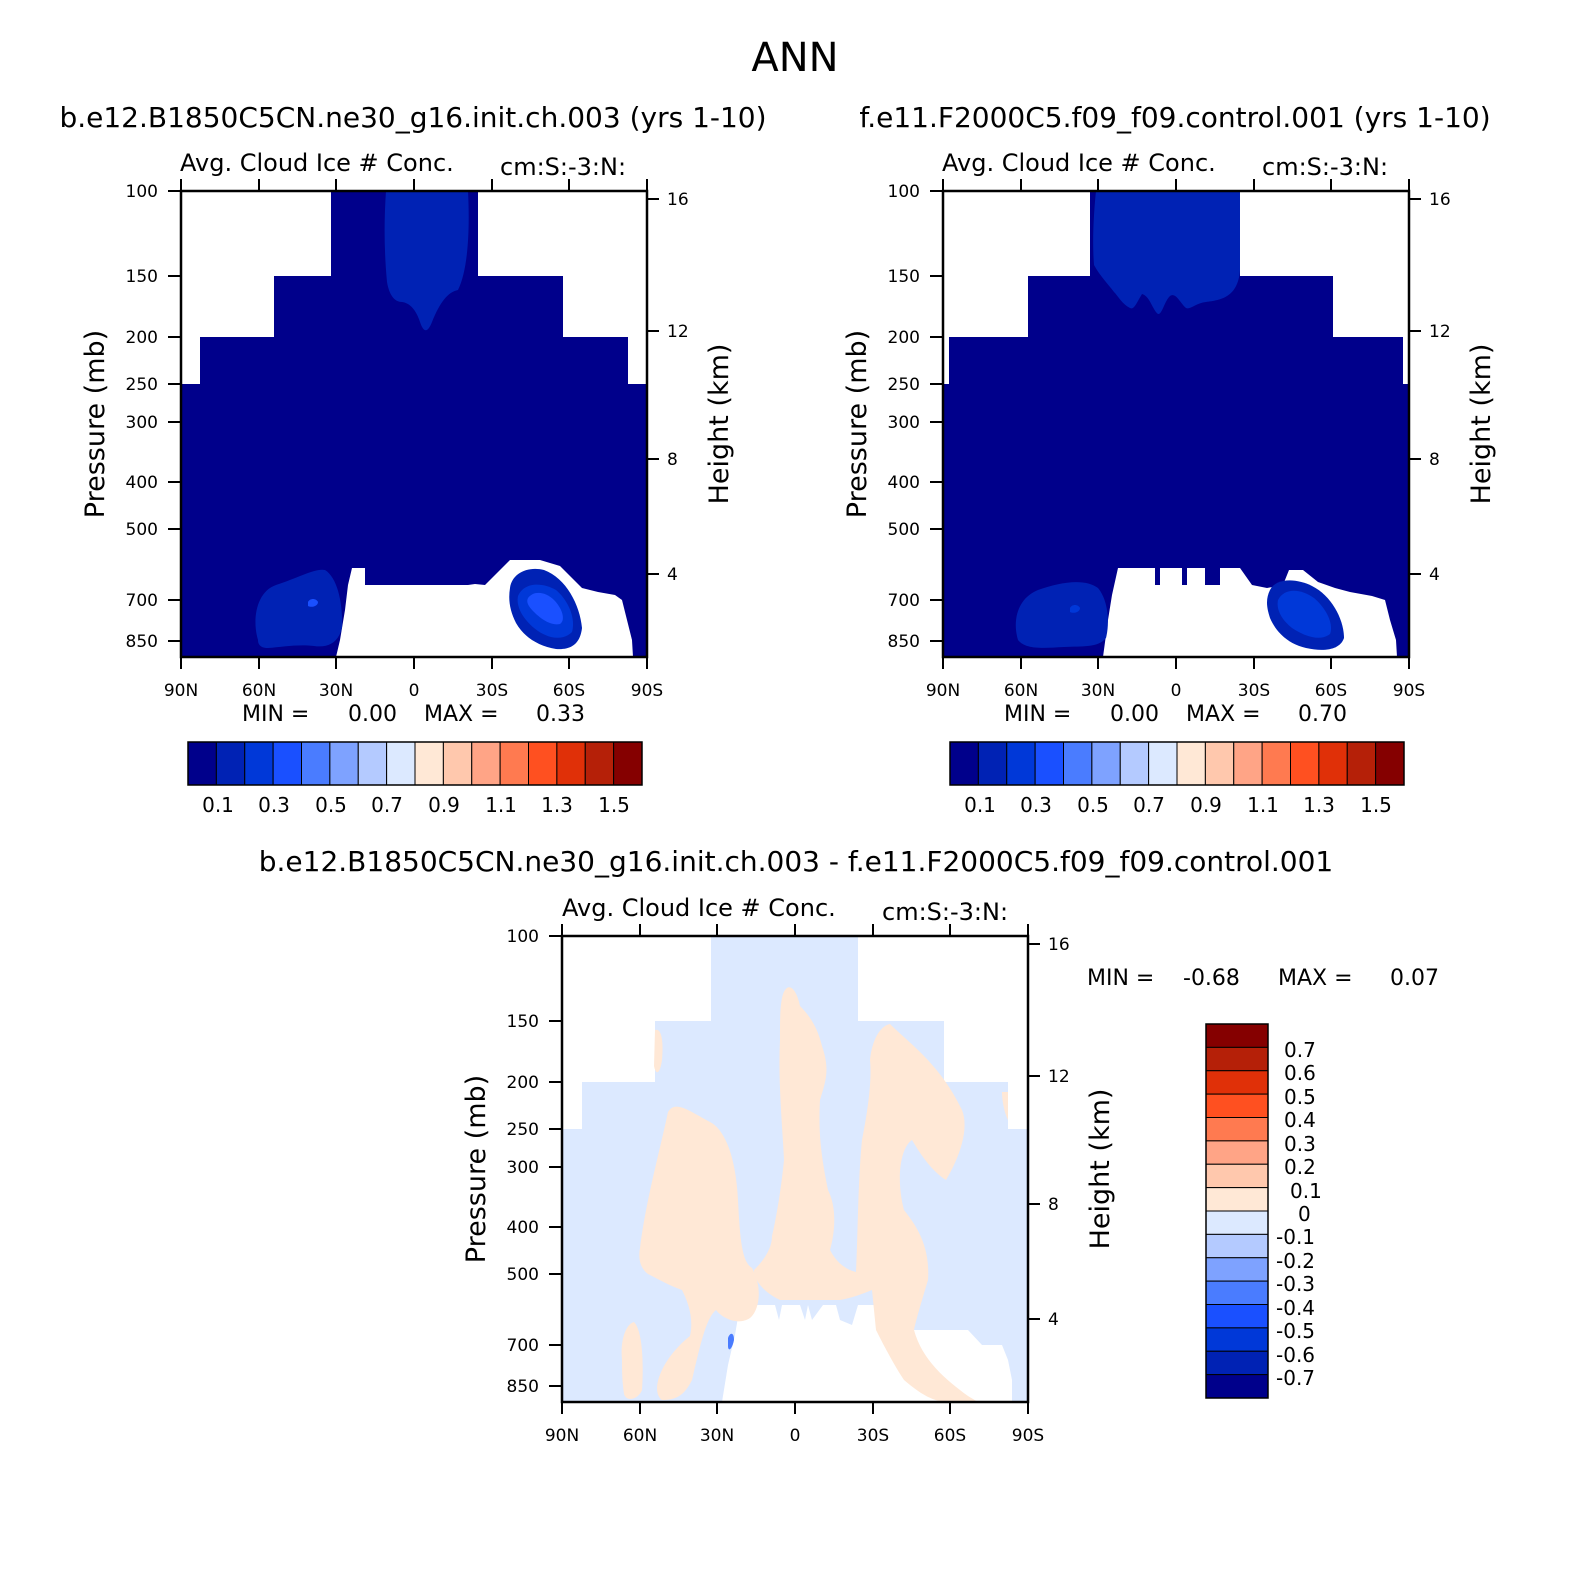 The width and height of the screenshot is (1580, 1583). Describe the element at coordinates (904, 385) in the screenshot. I see `panel-2-y-tick: 250` at that location.